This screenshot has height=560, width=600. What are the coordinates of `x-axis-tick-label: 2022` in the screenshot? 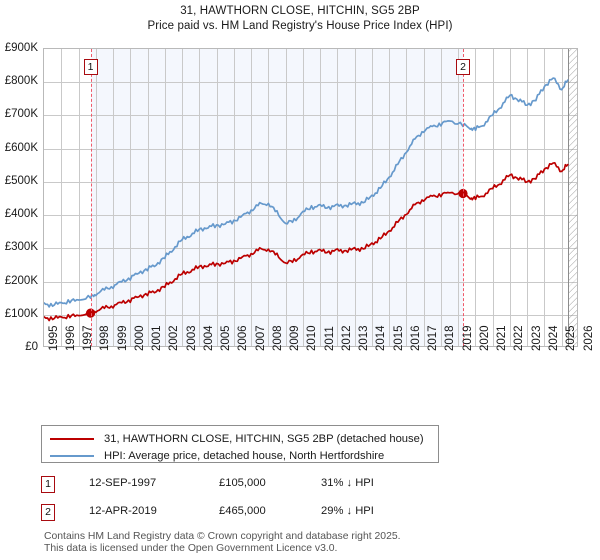 It's located at (519, 338).